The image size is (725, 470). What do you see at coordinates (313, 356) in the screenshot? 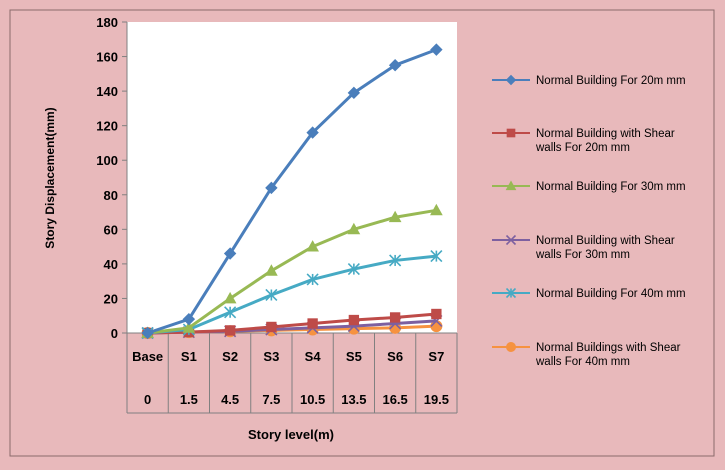
I see `x-tick-label: S4` at bounding box center [313, 356].